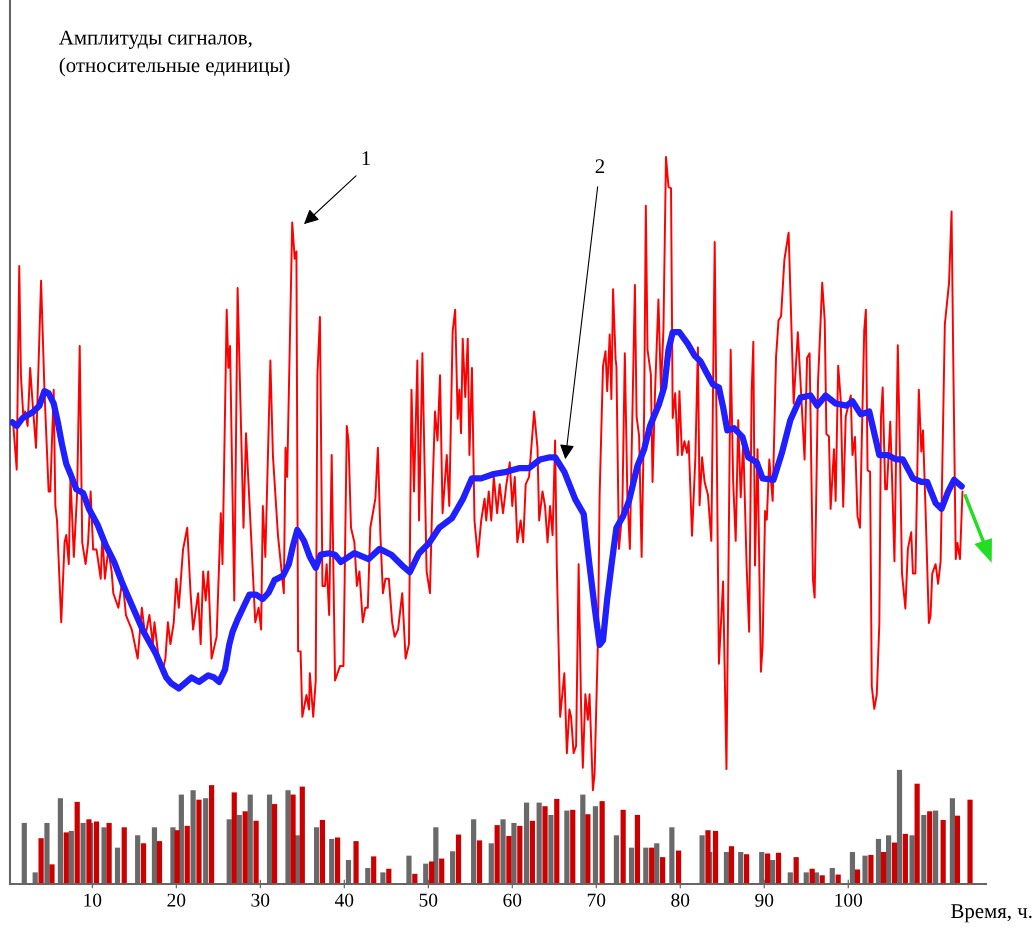  Describe the element at coordinates (512, 900) in the screenshot. I see `x-tick-label: 60` at that location.